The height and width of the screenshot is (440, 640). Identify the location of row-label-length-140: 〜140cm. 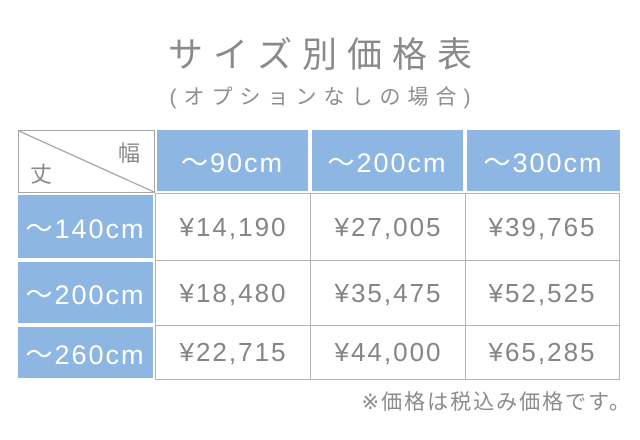
(85, 226).